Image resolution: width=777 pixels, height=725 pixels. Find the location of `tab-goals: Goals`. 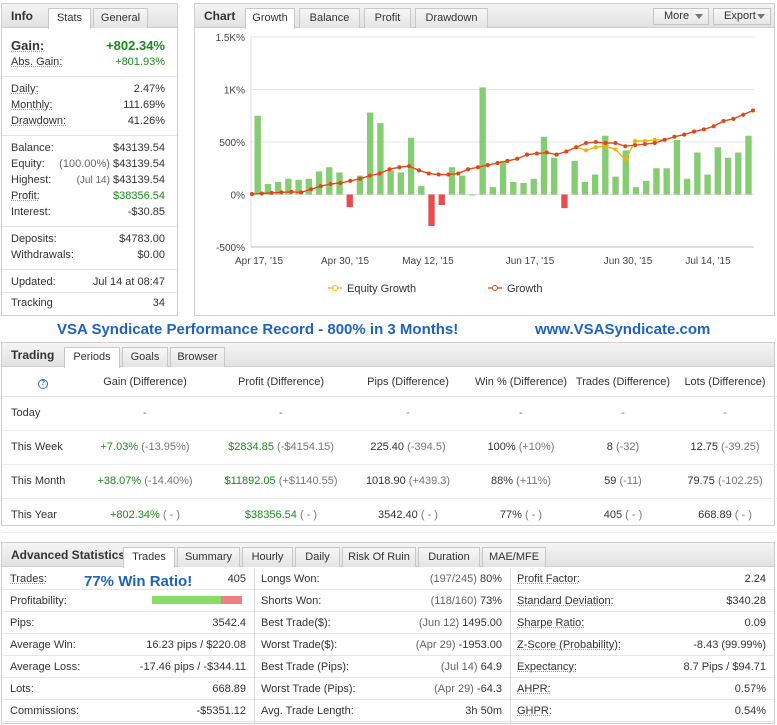

tab-goals: Goals is located at coordinates (145, 357).